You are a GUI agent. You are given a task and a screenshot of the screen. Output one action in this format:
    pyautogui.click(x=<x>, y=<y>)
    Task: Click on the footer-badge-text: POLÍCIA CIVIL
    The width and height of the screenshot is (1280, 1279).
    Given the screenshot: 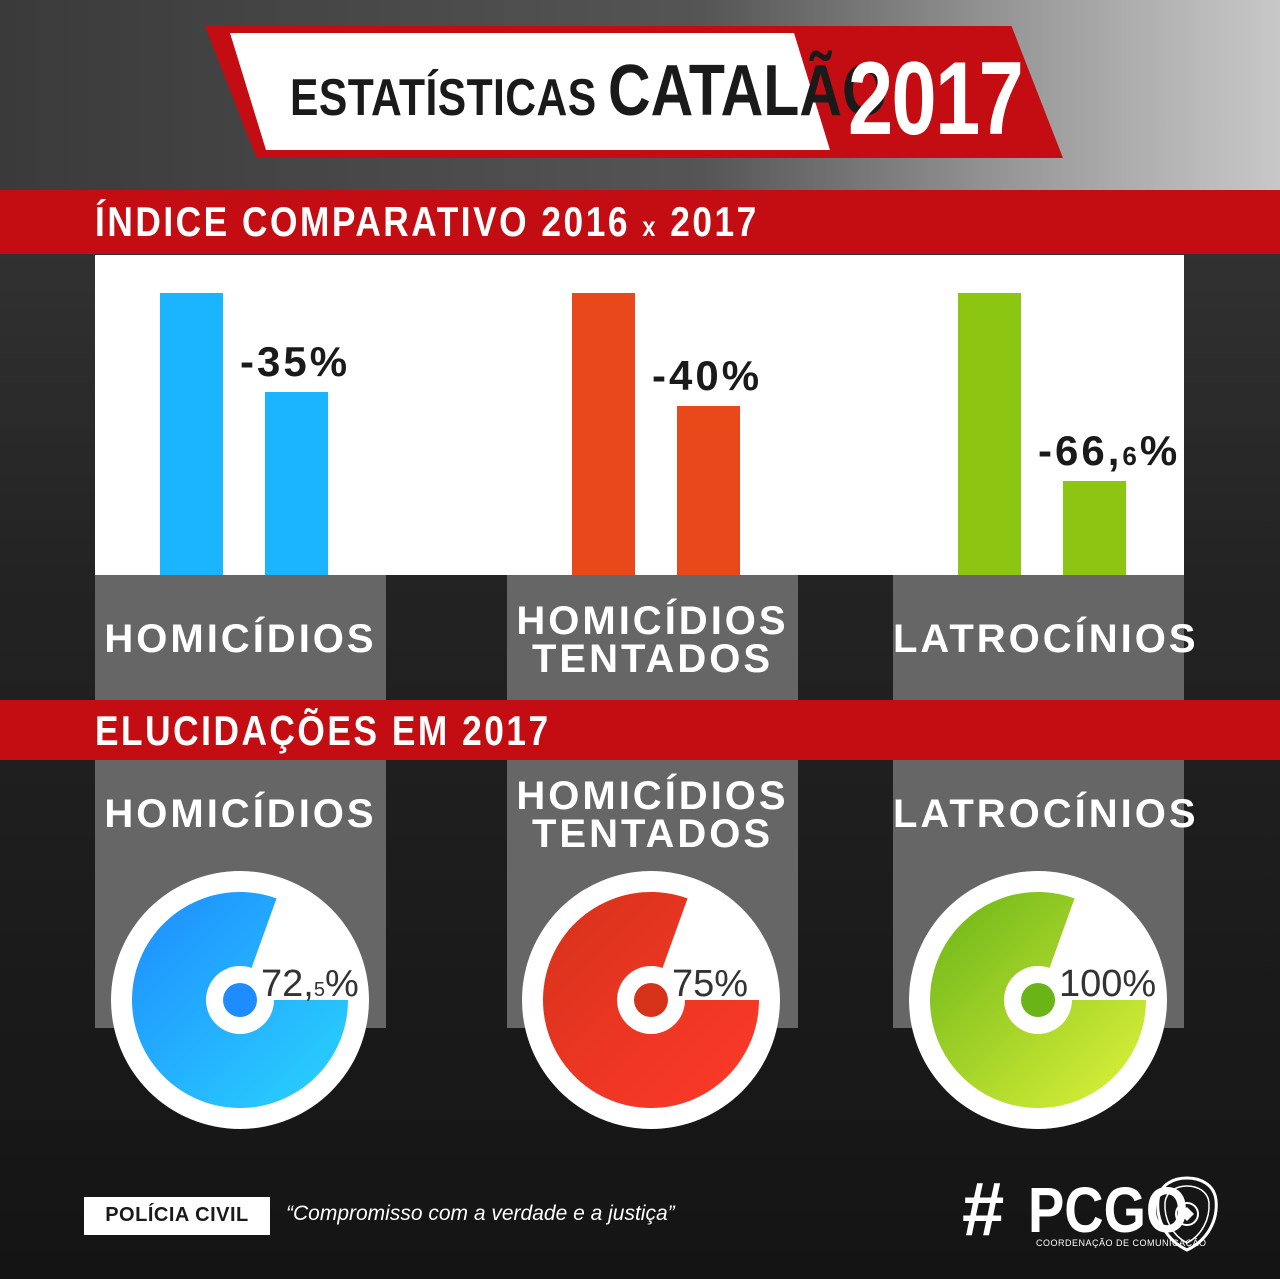 What is the action you would take?
    pyautogui.click(x=177, y=1215)
    